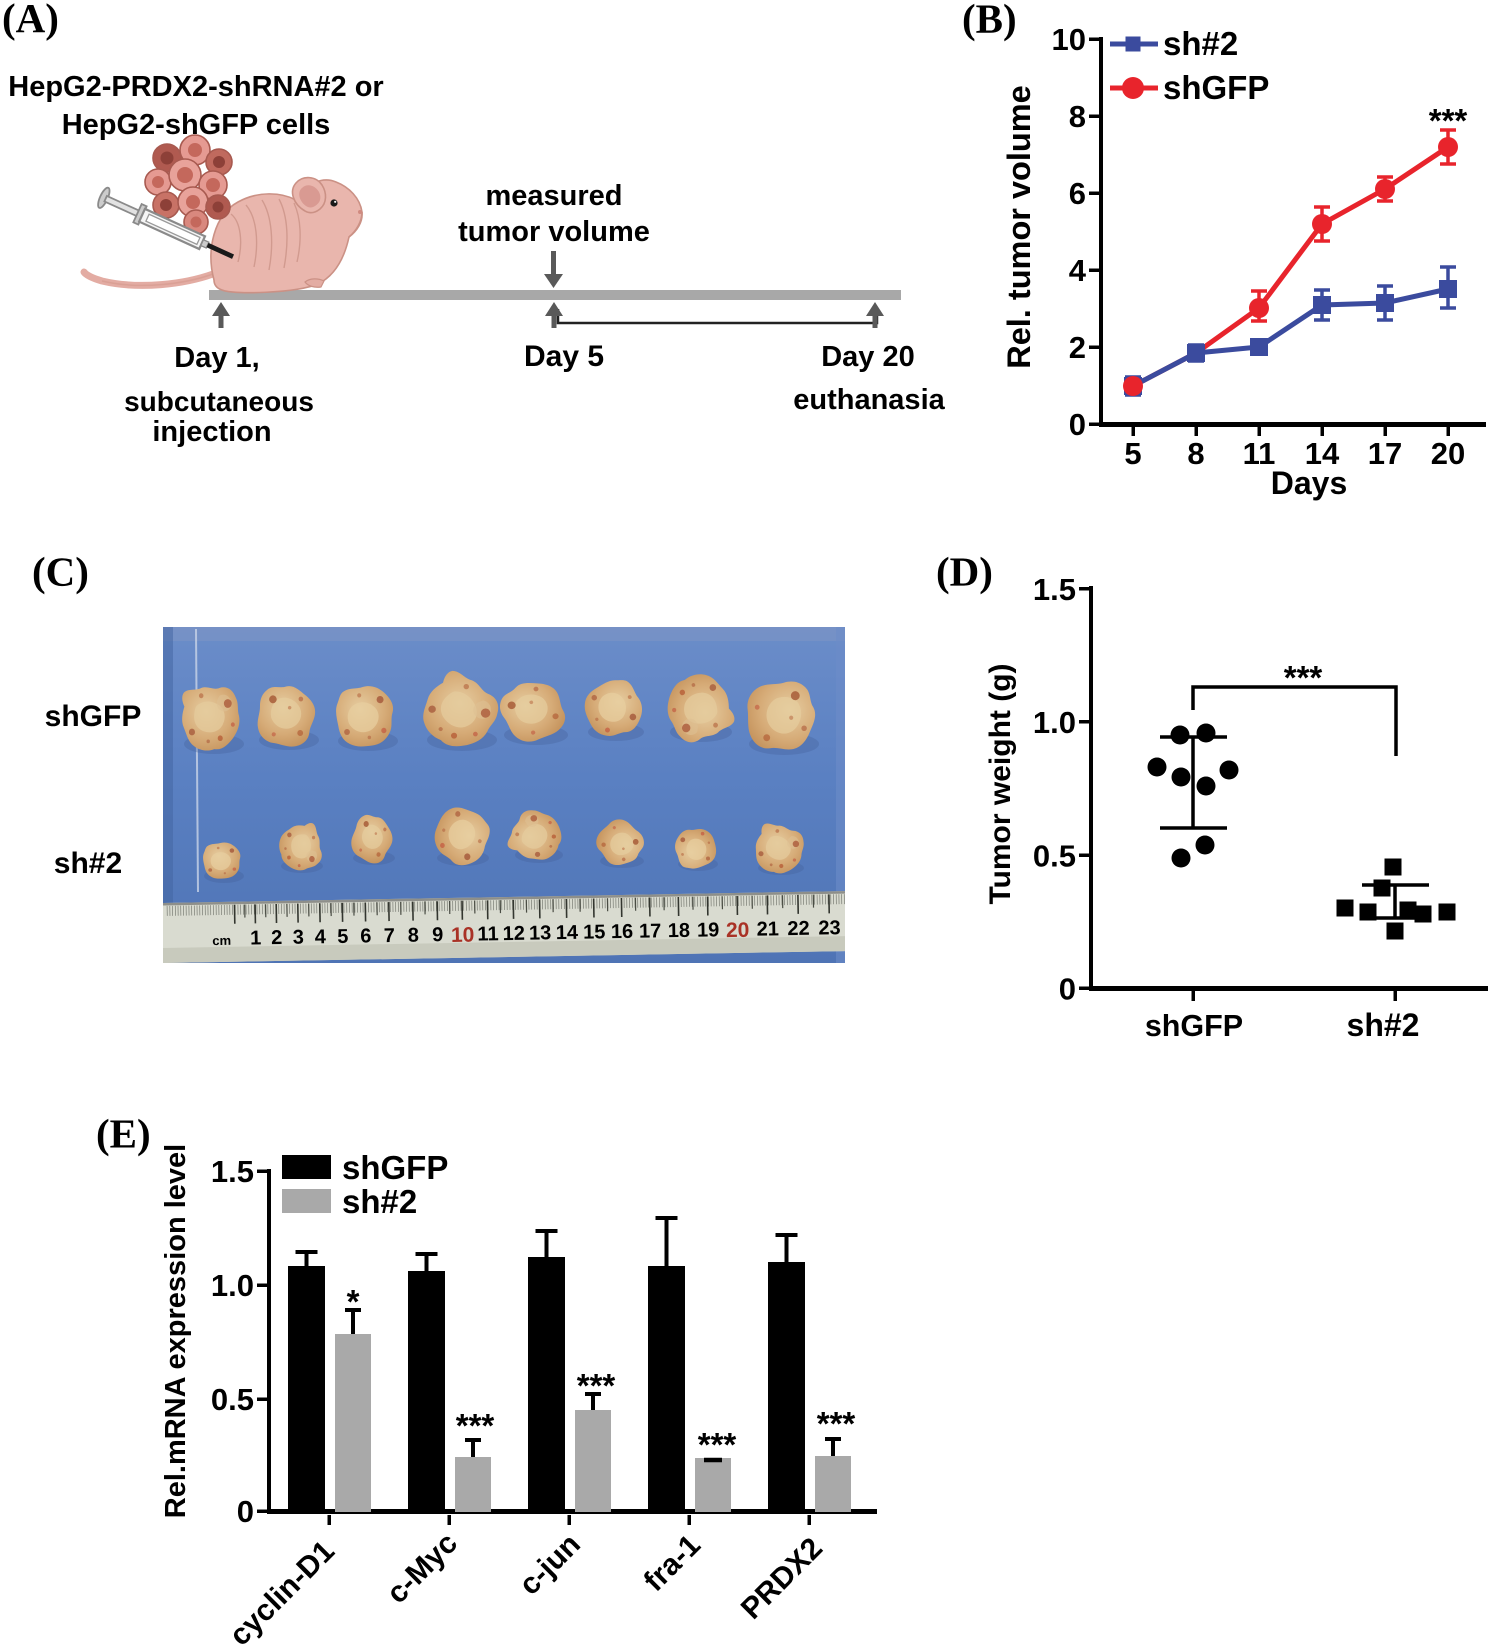  What do you see at coordinates (782, 1579) in the screenshot?
I see `svg-text: PRDX2` at bounding box center [782, 1579].